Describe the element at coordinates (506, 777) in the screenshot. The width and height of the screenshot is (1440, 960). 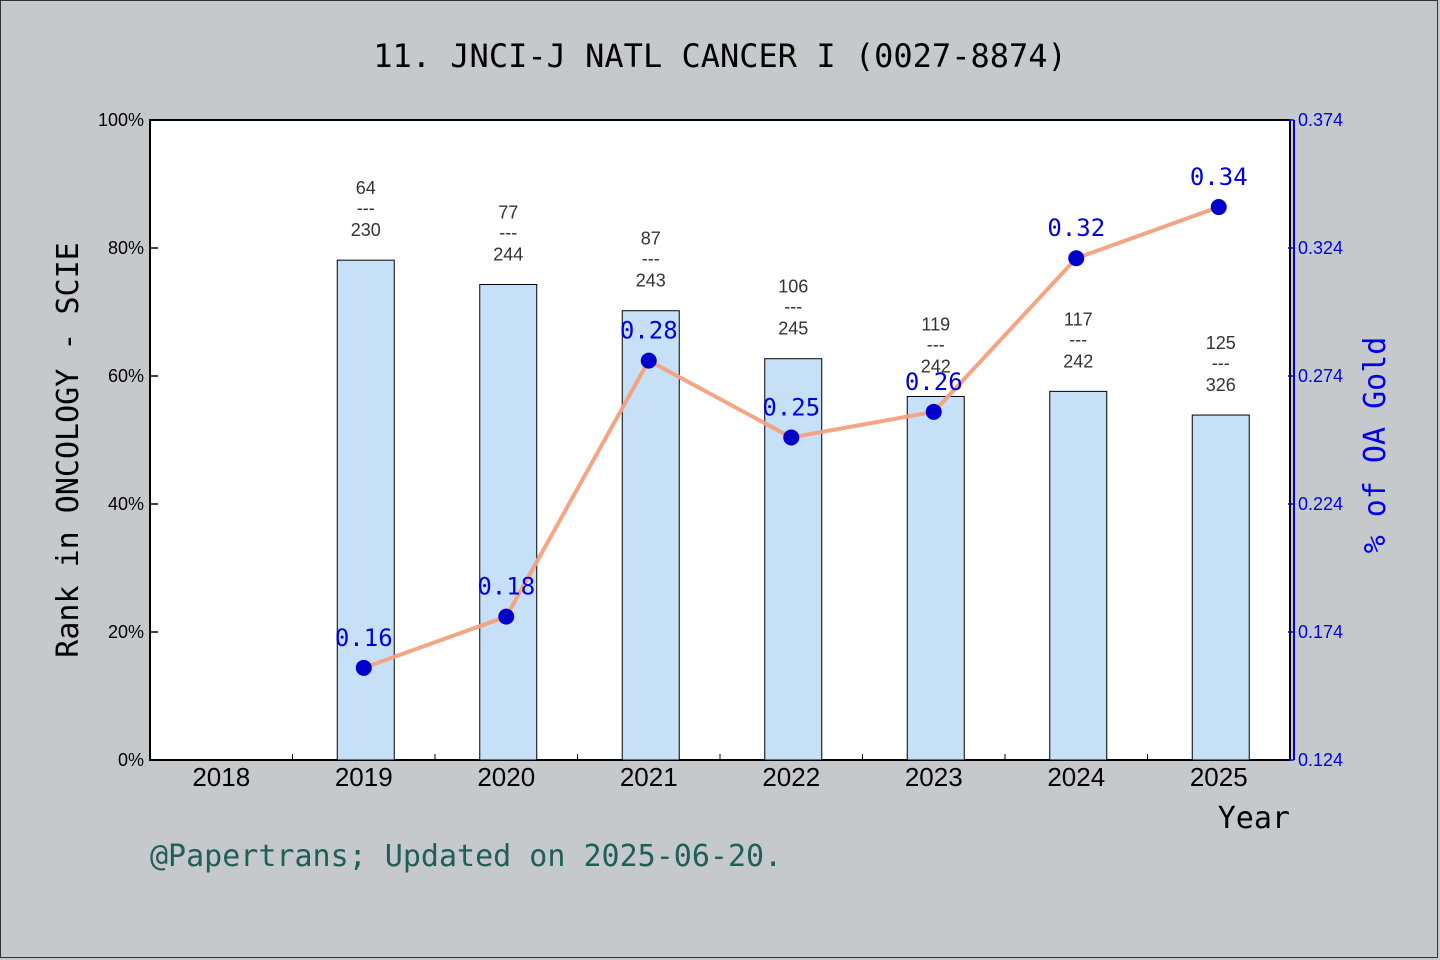
I see `x-tick-label: 2020` at that location.